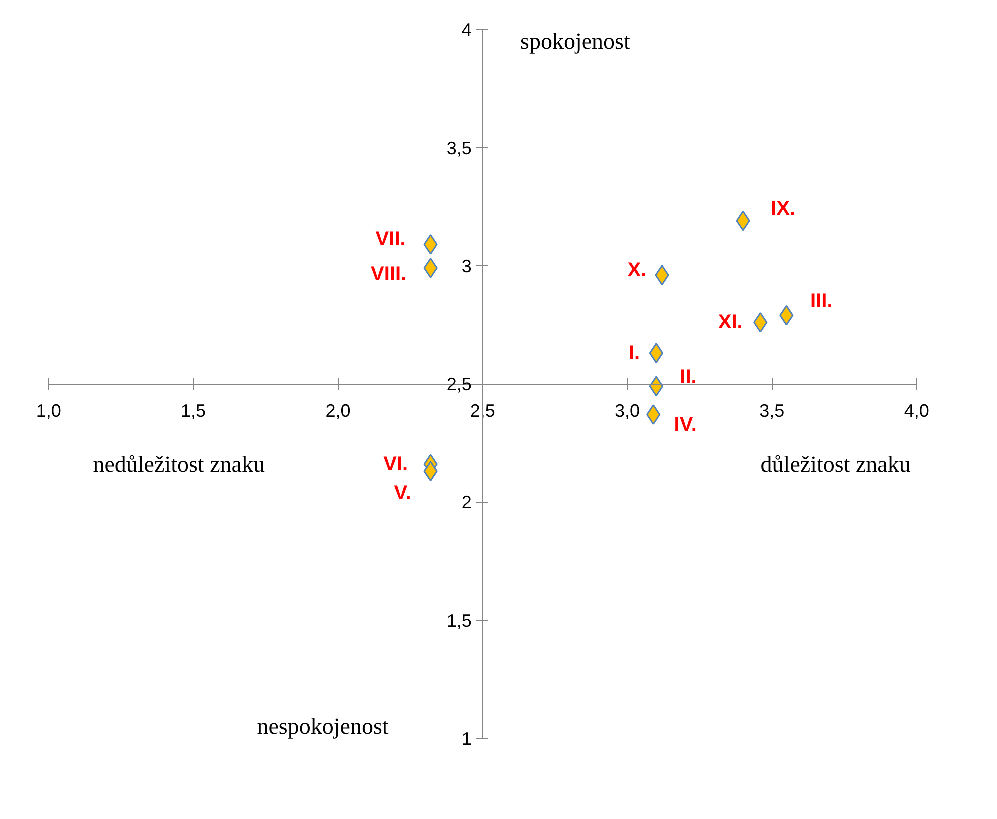  What do you see at coordinates (396, 464) in the screenshot?
I see `annotation: VI.` at bounding box center [396, 464].